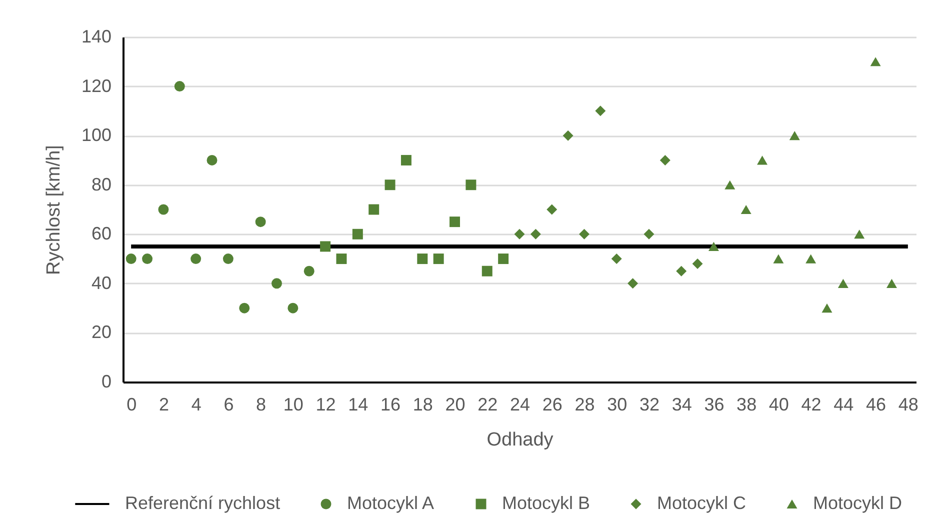 This screenshot has height=532, width=933. I want to click on x-tick-label: 6, so click(229, 404).